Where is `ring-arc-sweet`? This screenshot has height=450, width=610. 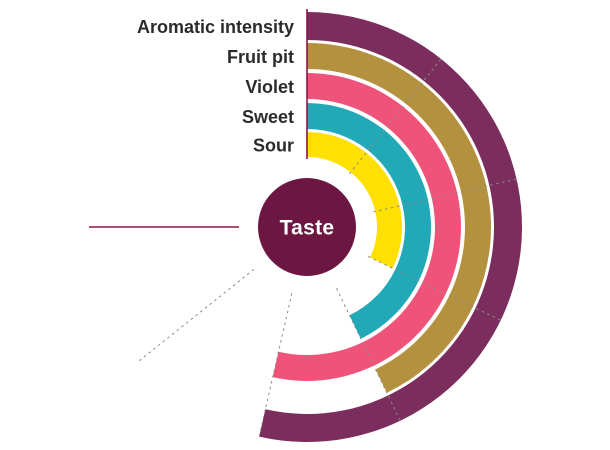
ring-arc-sweet is located at coordinates (369, 221).